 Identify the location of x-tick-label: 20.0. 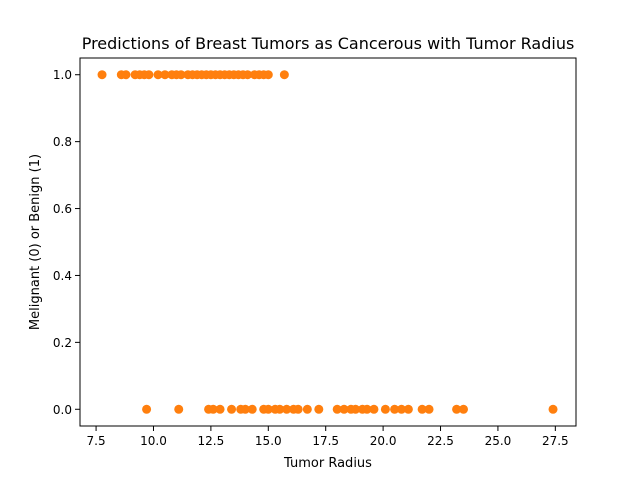
(383, 441).